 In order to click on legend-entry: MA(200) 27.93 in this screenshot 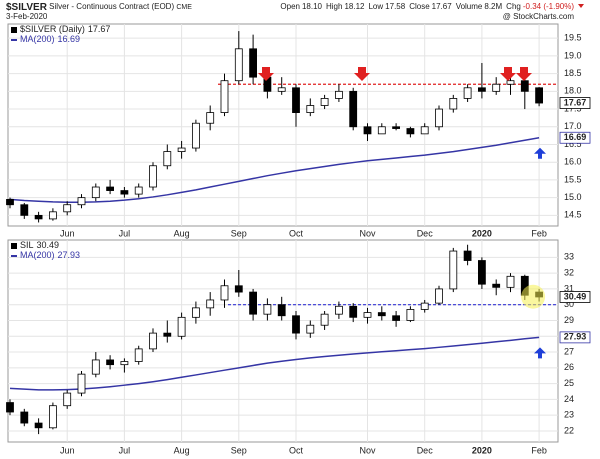, I will do `click(50, 255)`.